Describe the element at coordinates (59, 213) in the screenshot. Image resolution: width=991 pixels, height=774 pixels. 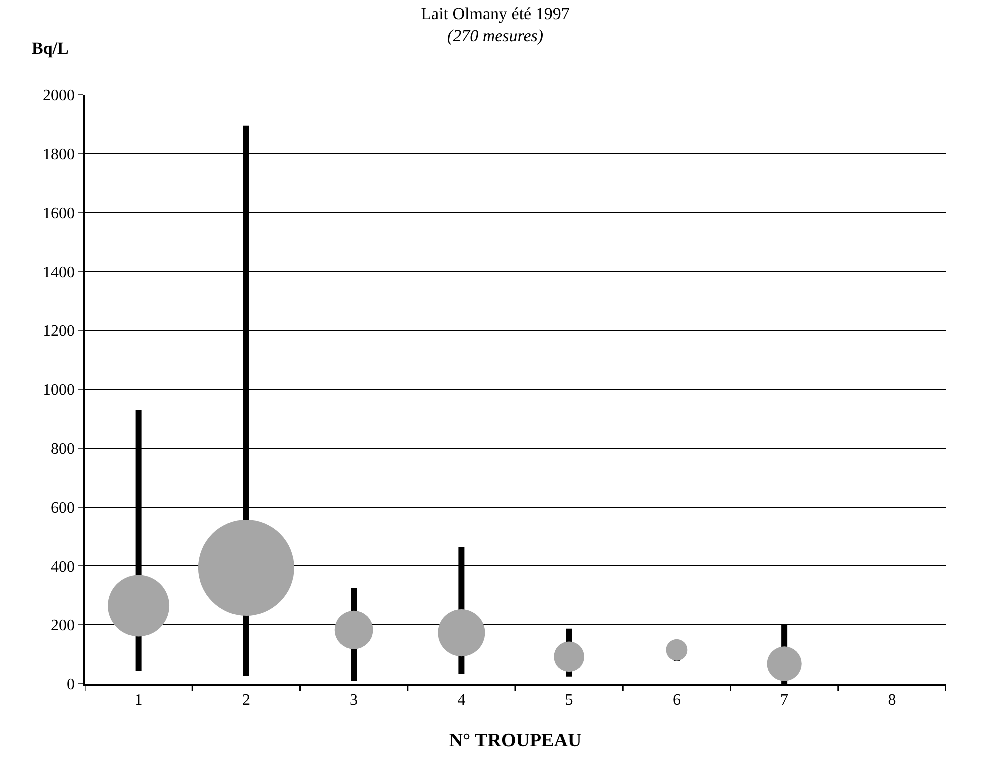
I see `y-tick-label: 1600` at that location.